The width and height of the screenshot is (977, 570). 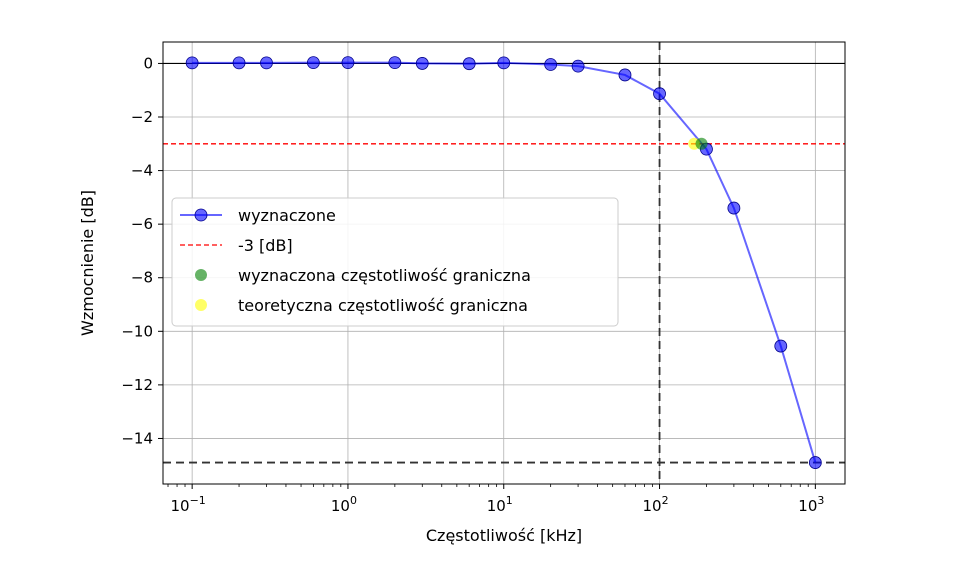 What do you see at coordinates (148, 63) in the screenshot?
I see `y-tick-label: 0` at bounding box center [148, 63].